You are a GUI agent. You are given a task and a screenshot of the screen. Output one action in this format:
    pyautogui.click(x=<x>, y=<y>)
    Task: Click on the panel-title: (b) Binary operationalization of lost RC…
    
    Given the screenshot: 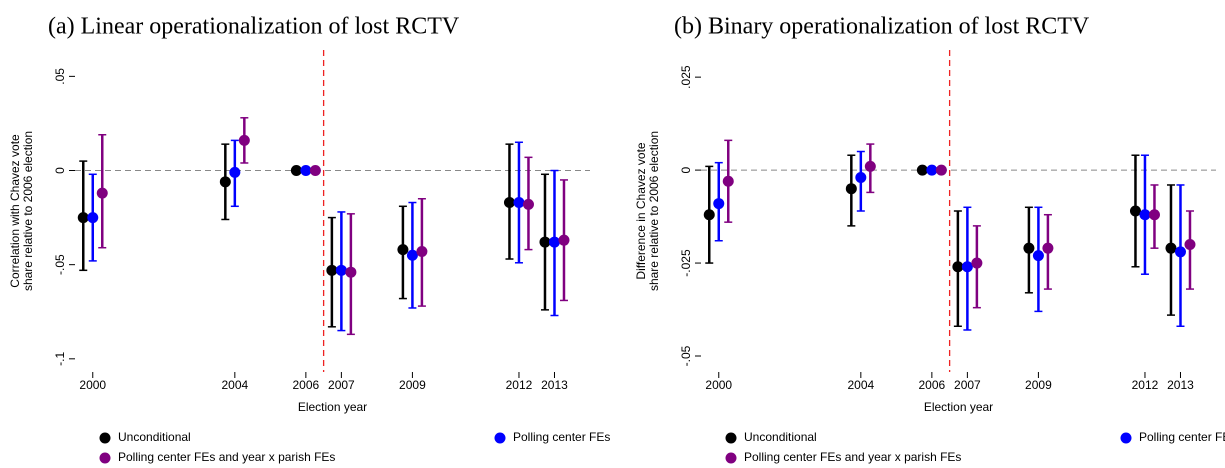 What is the action you would take?
    pyautogui.click(x=882, y=27)
    